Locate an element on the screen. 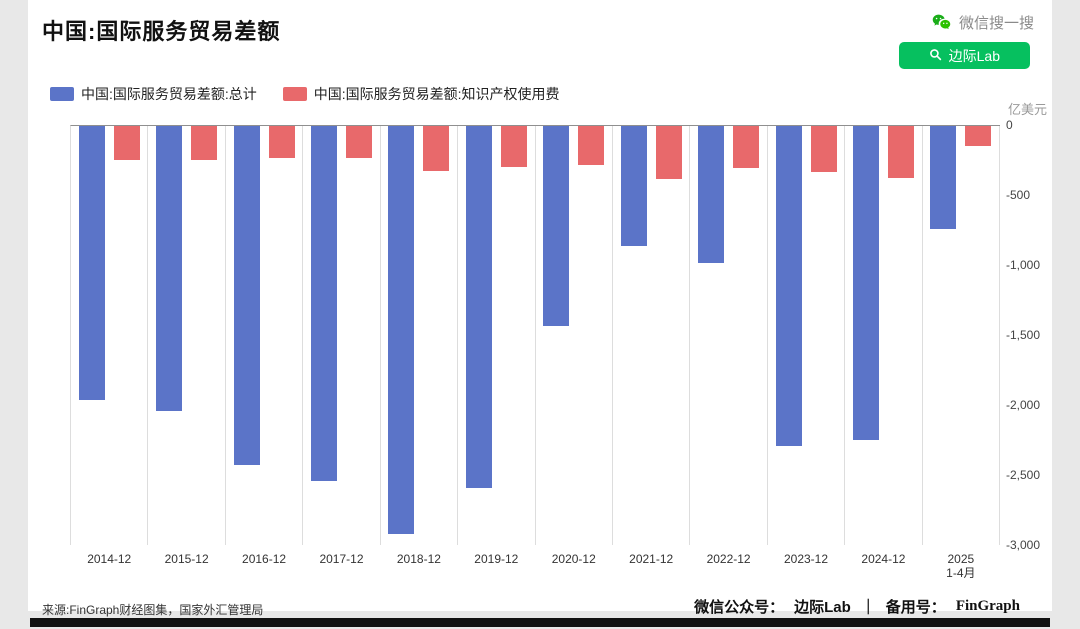  x-axis-label: 2019-12 is located at coordinates (496, 559).